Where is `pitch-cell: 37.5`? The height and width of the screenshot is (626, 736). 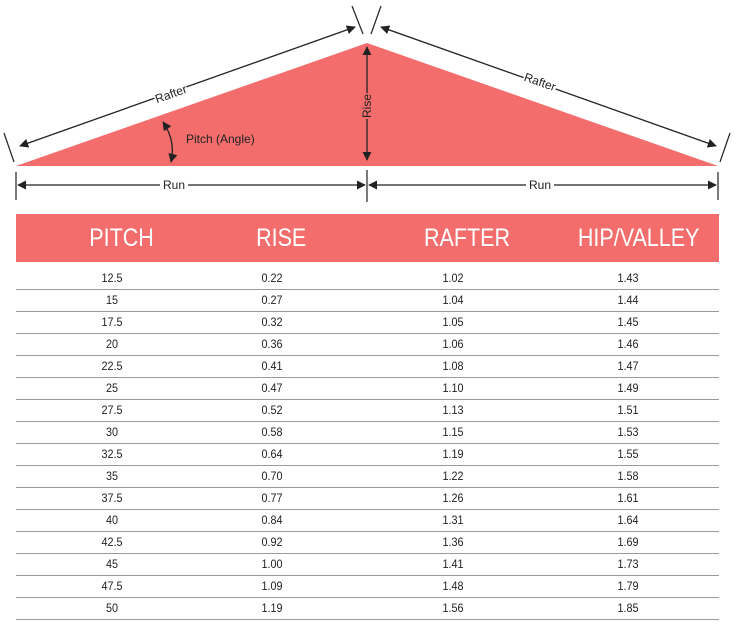
pitch-cell: 37.5 is located at coordinates (112, 498).